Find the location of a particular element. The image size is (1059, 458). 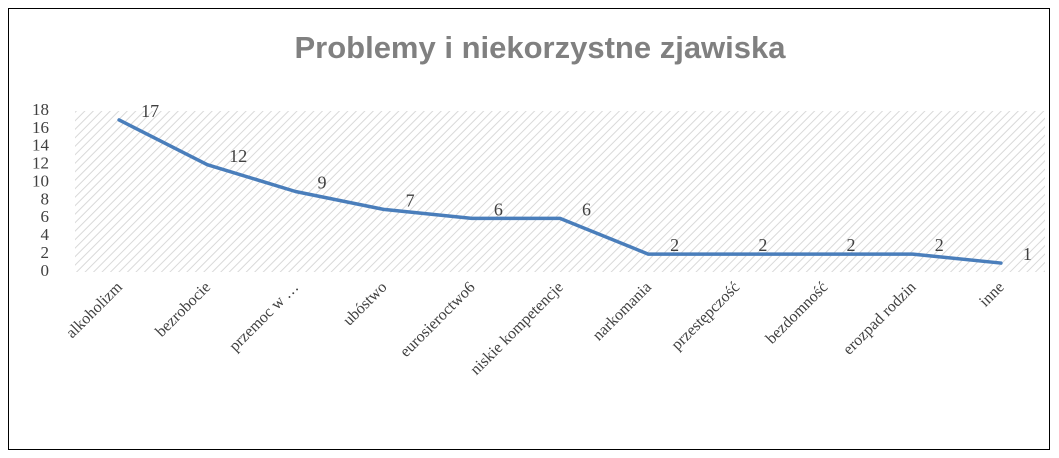

data-label: 12 is located at coordinates (238, 156).